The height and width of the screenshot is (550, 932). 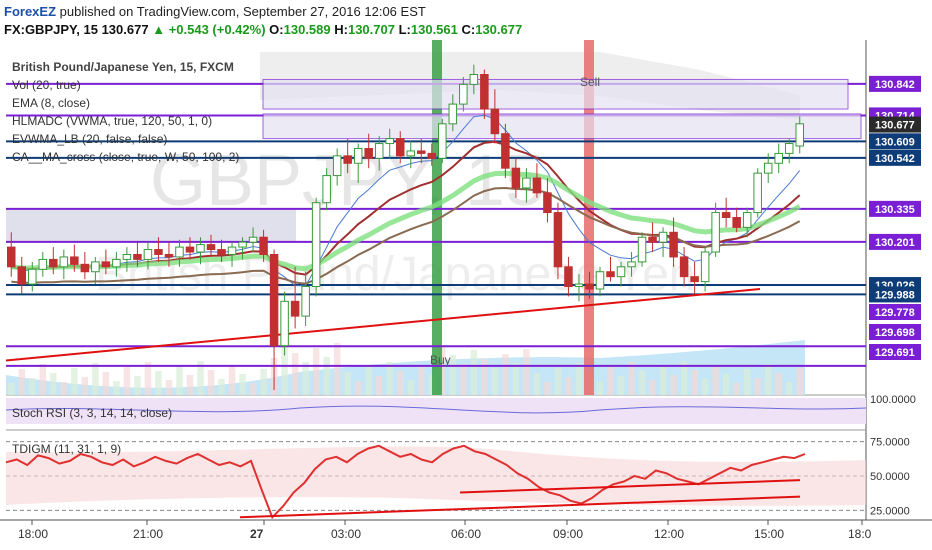 I want to click on price-tag: 130.335, so click(x=895, y=208).